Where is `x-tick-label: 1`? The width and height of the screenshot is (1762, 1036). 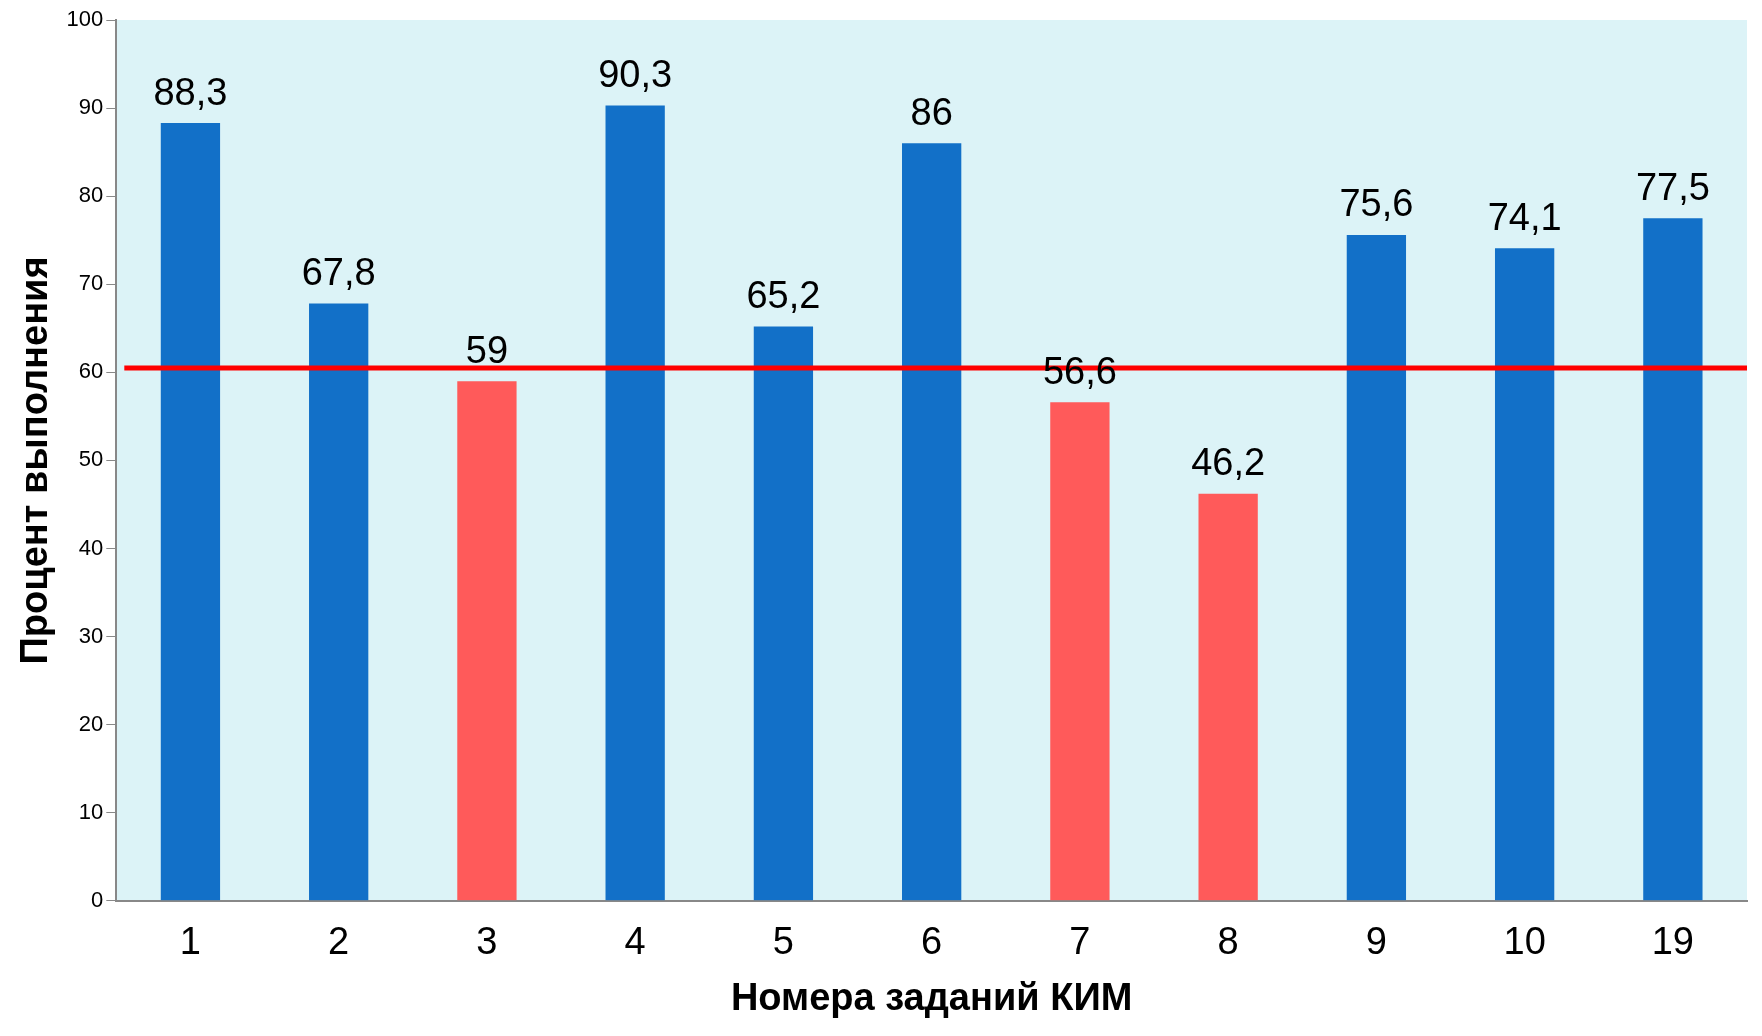
x-tick-label: 1 is located at coordinates (190, 941).